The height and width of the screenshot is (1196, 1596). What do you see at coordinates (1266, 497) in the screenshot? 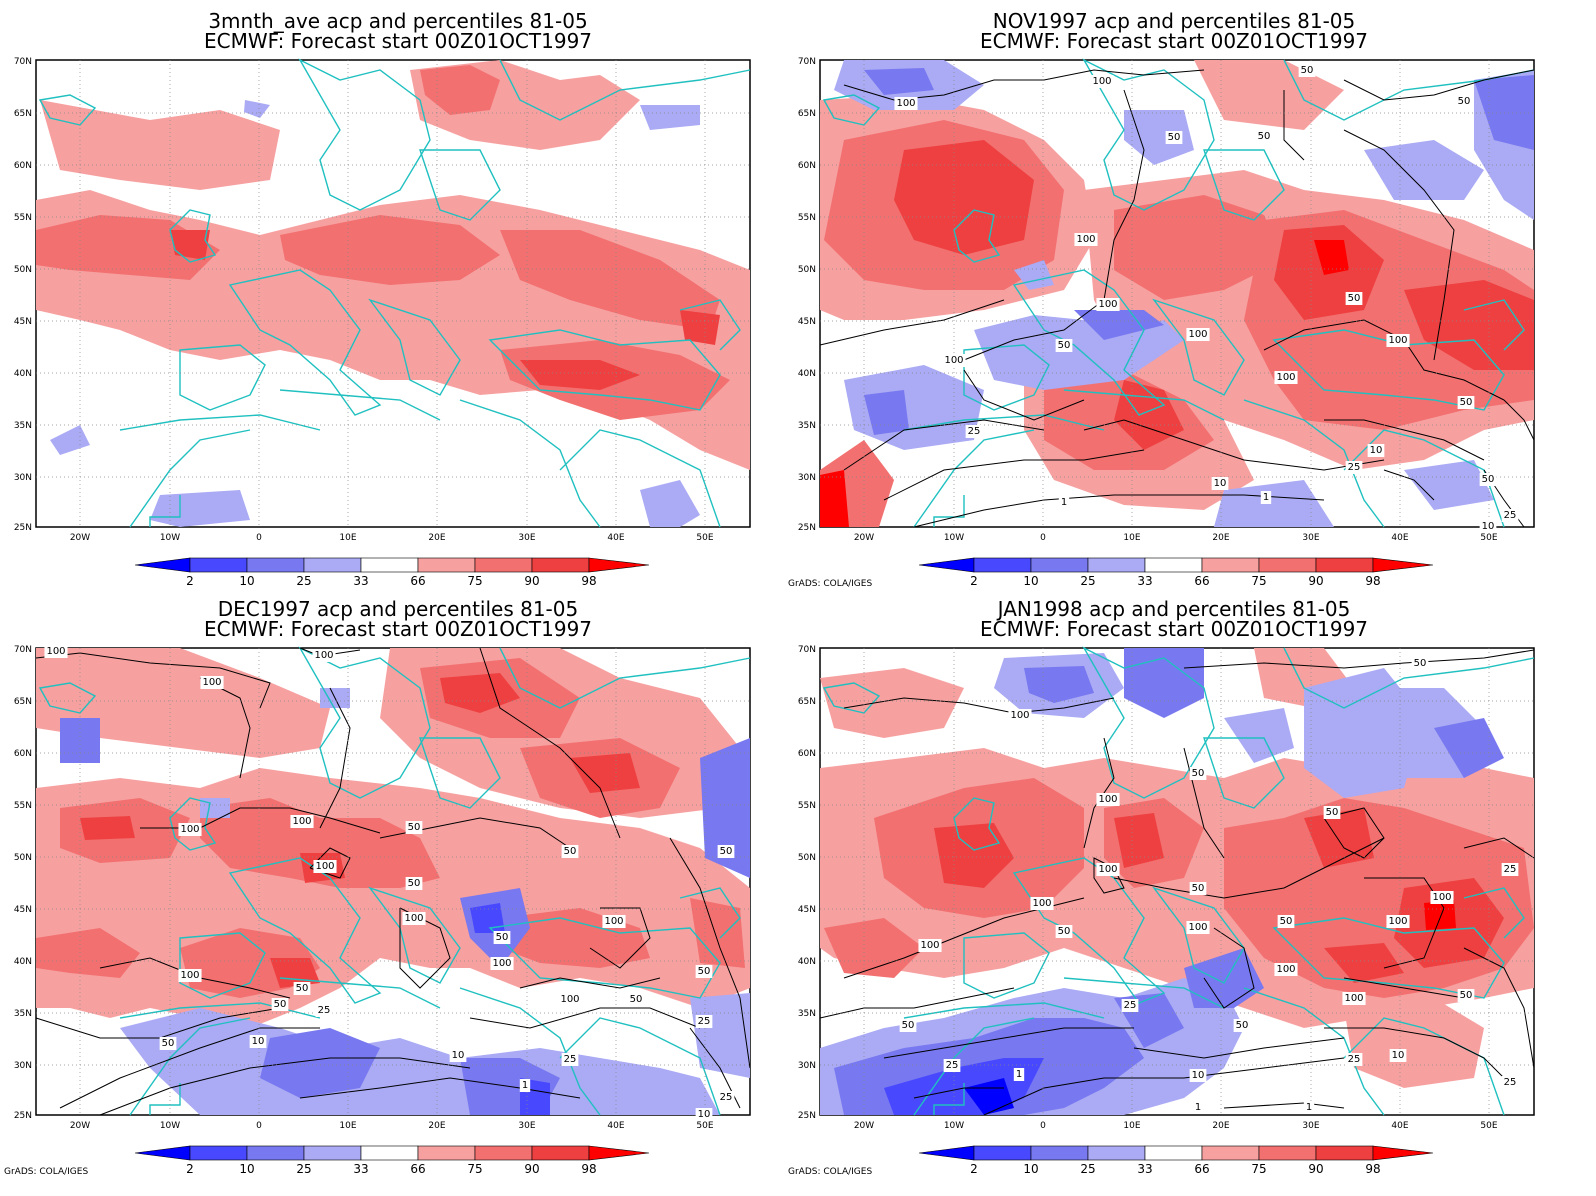
I see `contour-label: 1` at bounding box center [1266, 497].